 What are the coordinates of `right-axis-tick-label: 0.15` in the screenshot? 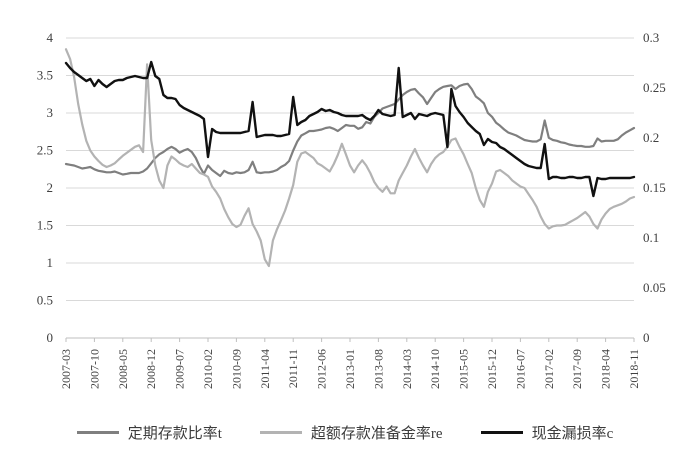 It's located at (654, 187).